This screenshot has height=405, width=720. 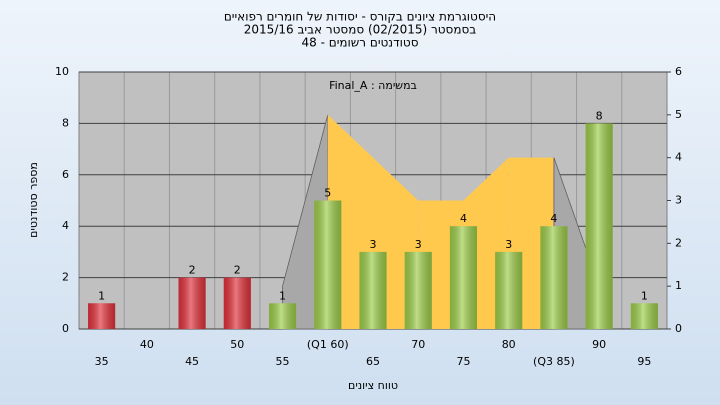 What do you see at coordinates (283, 361) in the screenshot?
I see `x-tick-label: 55` at bounding box center [283, 361].